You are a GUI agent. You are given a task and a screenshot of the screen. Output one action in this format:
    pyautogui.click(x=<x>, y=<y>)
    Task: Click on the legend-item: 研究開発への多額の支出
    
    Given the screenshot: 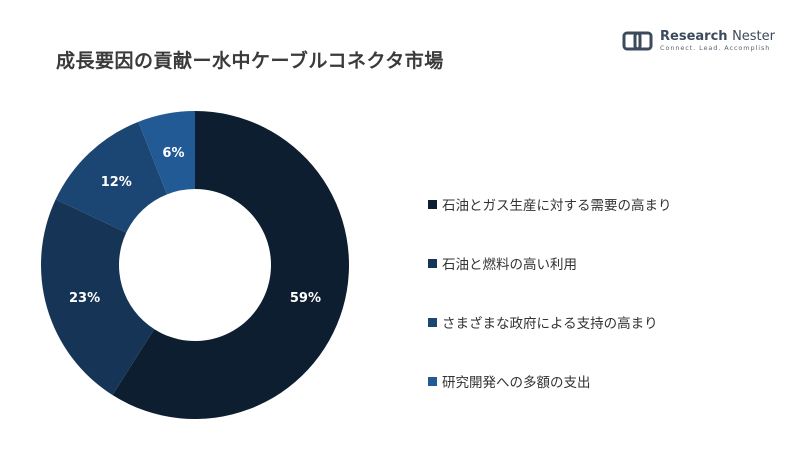 What is the action you would take?
    pyautogui.click(x=550, y=381)
    